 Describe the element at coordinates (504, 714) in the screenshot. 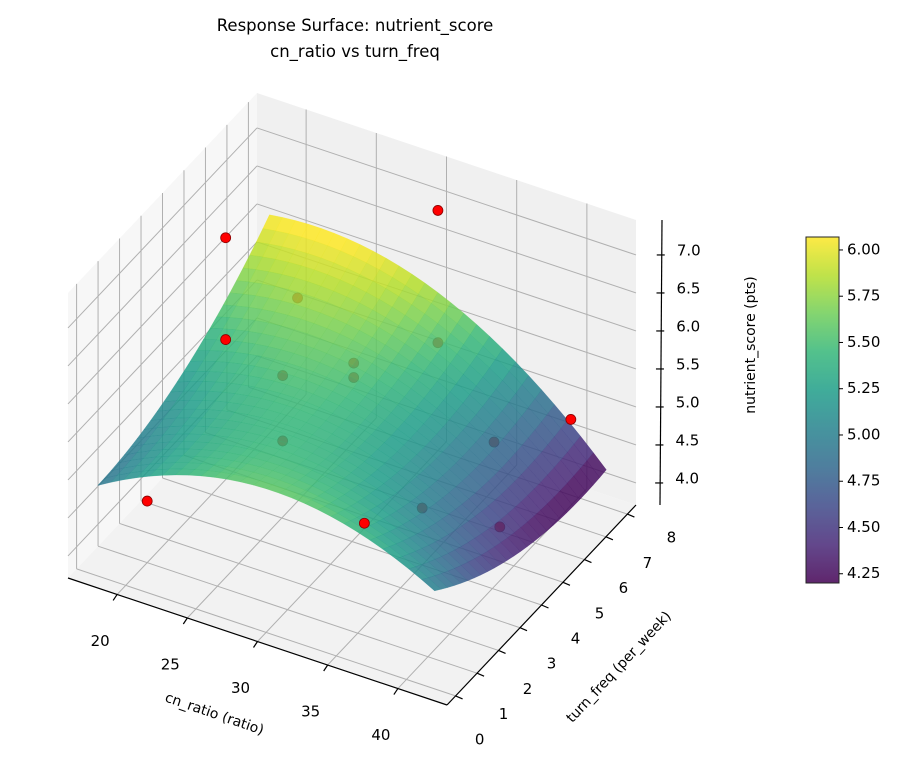

I see `y-tick-label: 1` at that location.